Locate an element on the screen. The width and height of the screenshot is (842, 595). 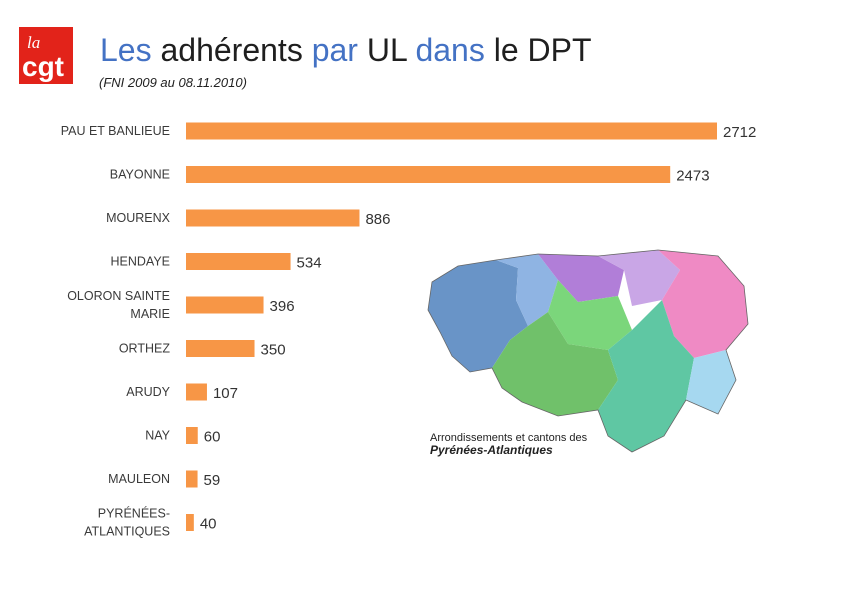
data-label: 2712 is located at coordinates (739, 132).